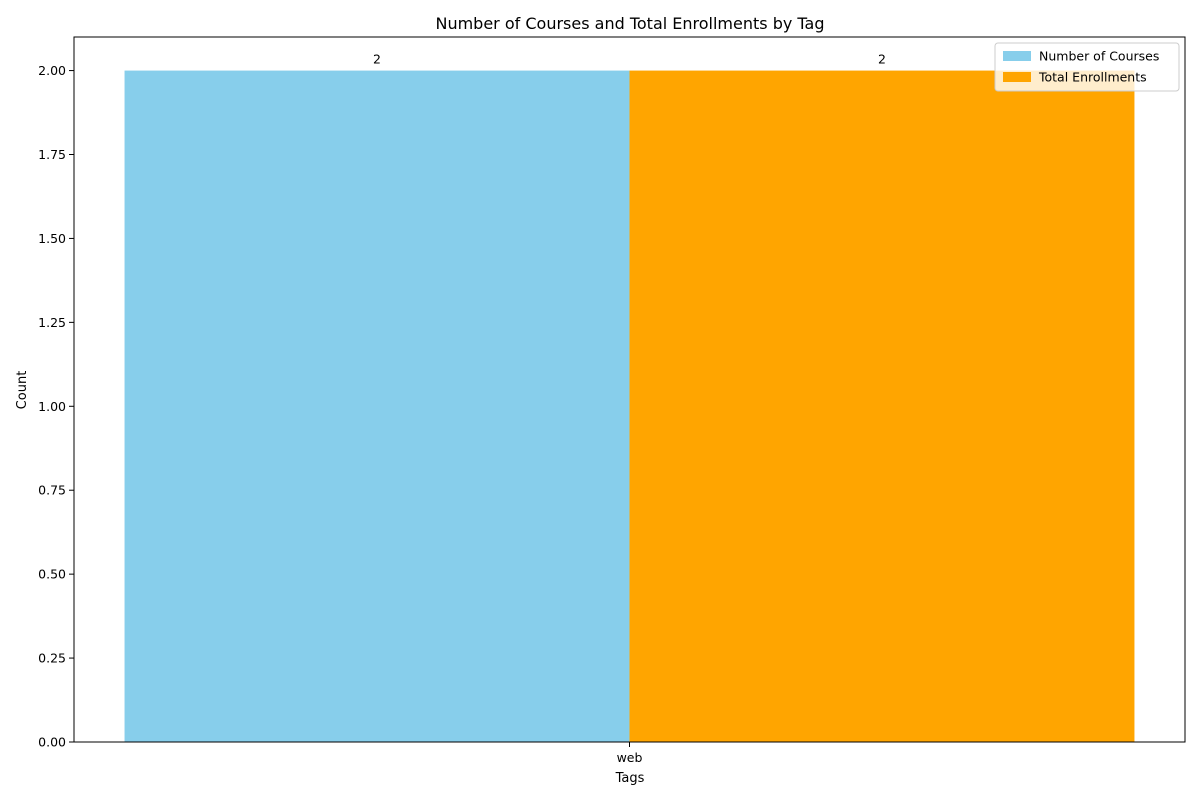 This screenshot has height=800, width=1200. Describe the element at coordinates (1099, 56) in the screenshot. I see `legend-label: Number of Courses` at that location.